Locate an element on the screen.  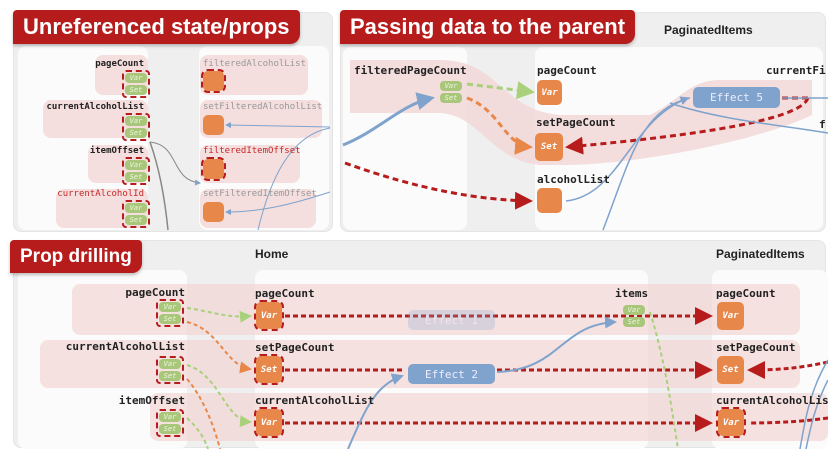
effect-node: Effect 1 is located at coordinates (451, 320).